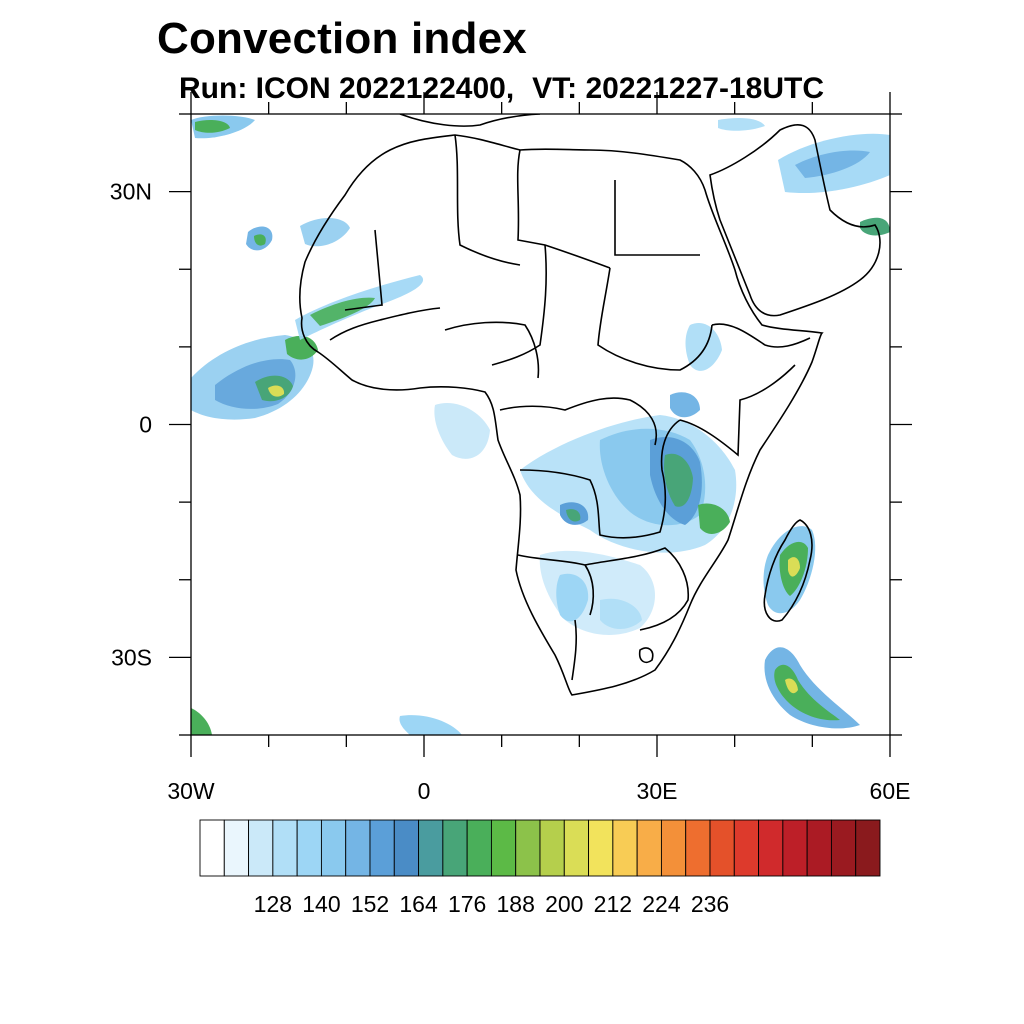 This screenshot has height=1024, width=1024. Describe the element at coordinates (370, 904) in the screenshot. I see `colorbar-label: 152` at that location.